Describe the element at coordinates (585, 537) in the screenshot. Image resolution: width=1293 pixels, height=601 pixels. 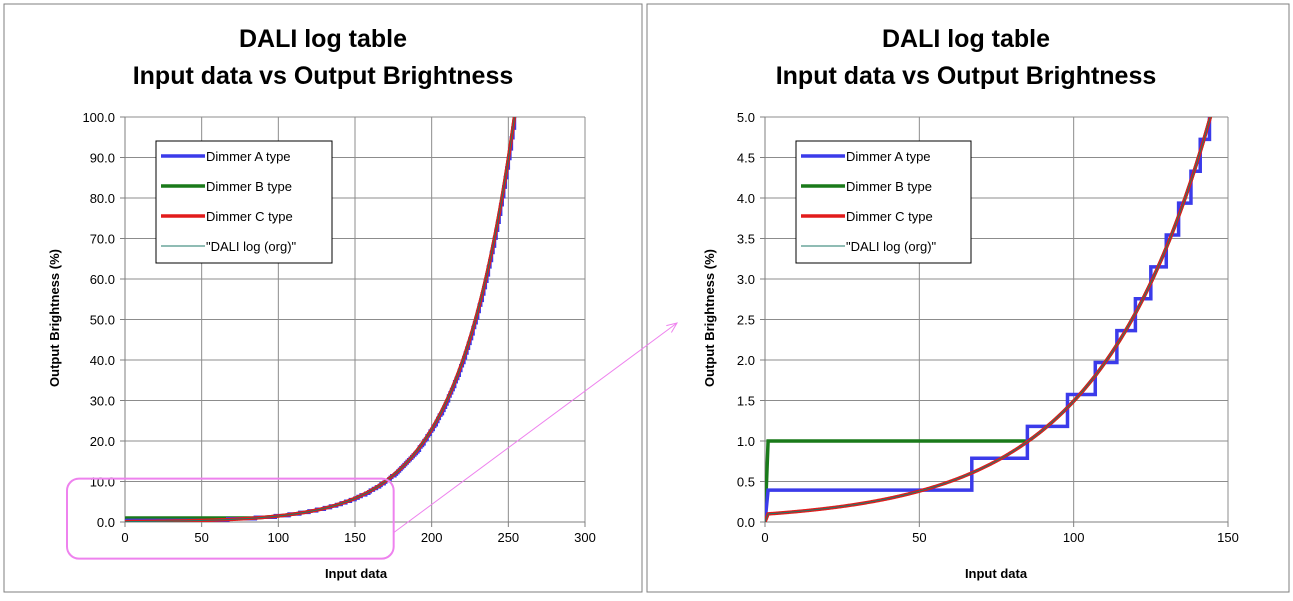
I see `x-tick-label: 300` at that location.